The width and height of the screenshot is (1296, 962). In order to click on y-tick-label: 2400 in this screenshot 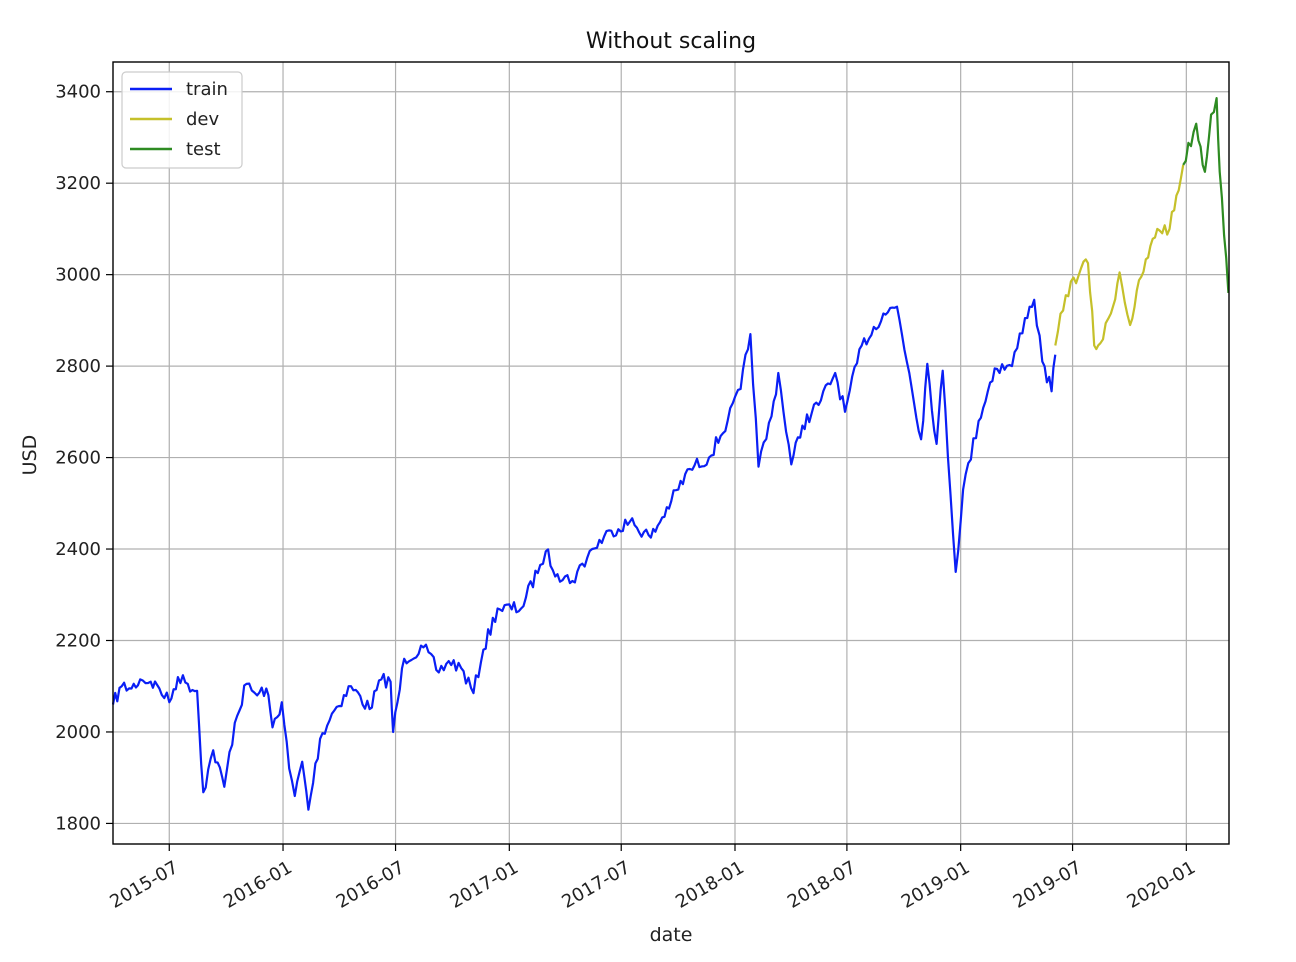, I will do `click(78, 549)`.